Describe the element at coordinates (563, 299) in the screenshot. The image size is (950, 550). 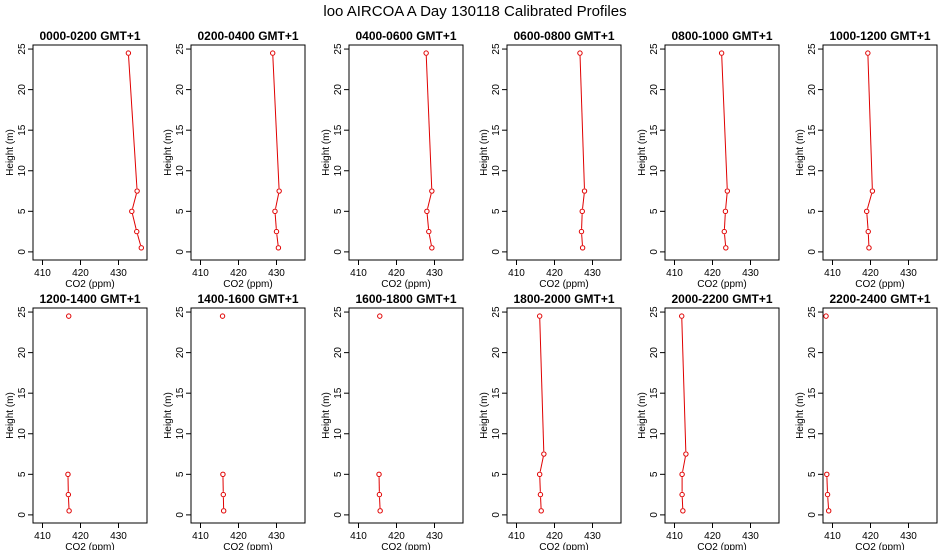
I see `panel-title: 1800-2000 GMT+1` at that location.